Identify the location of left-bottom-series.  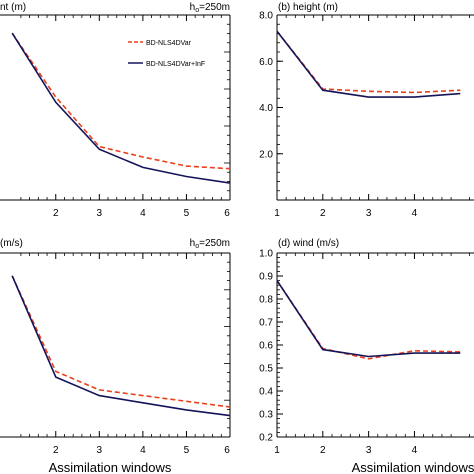
(121, 346).